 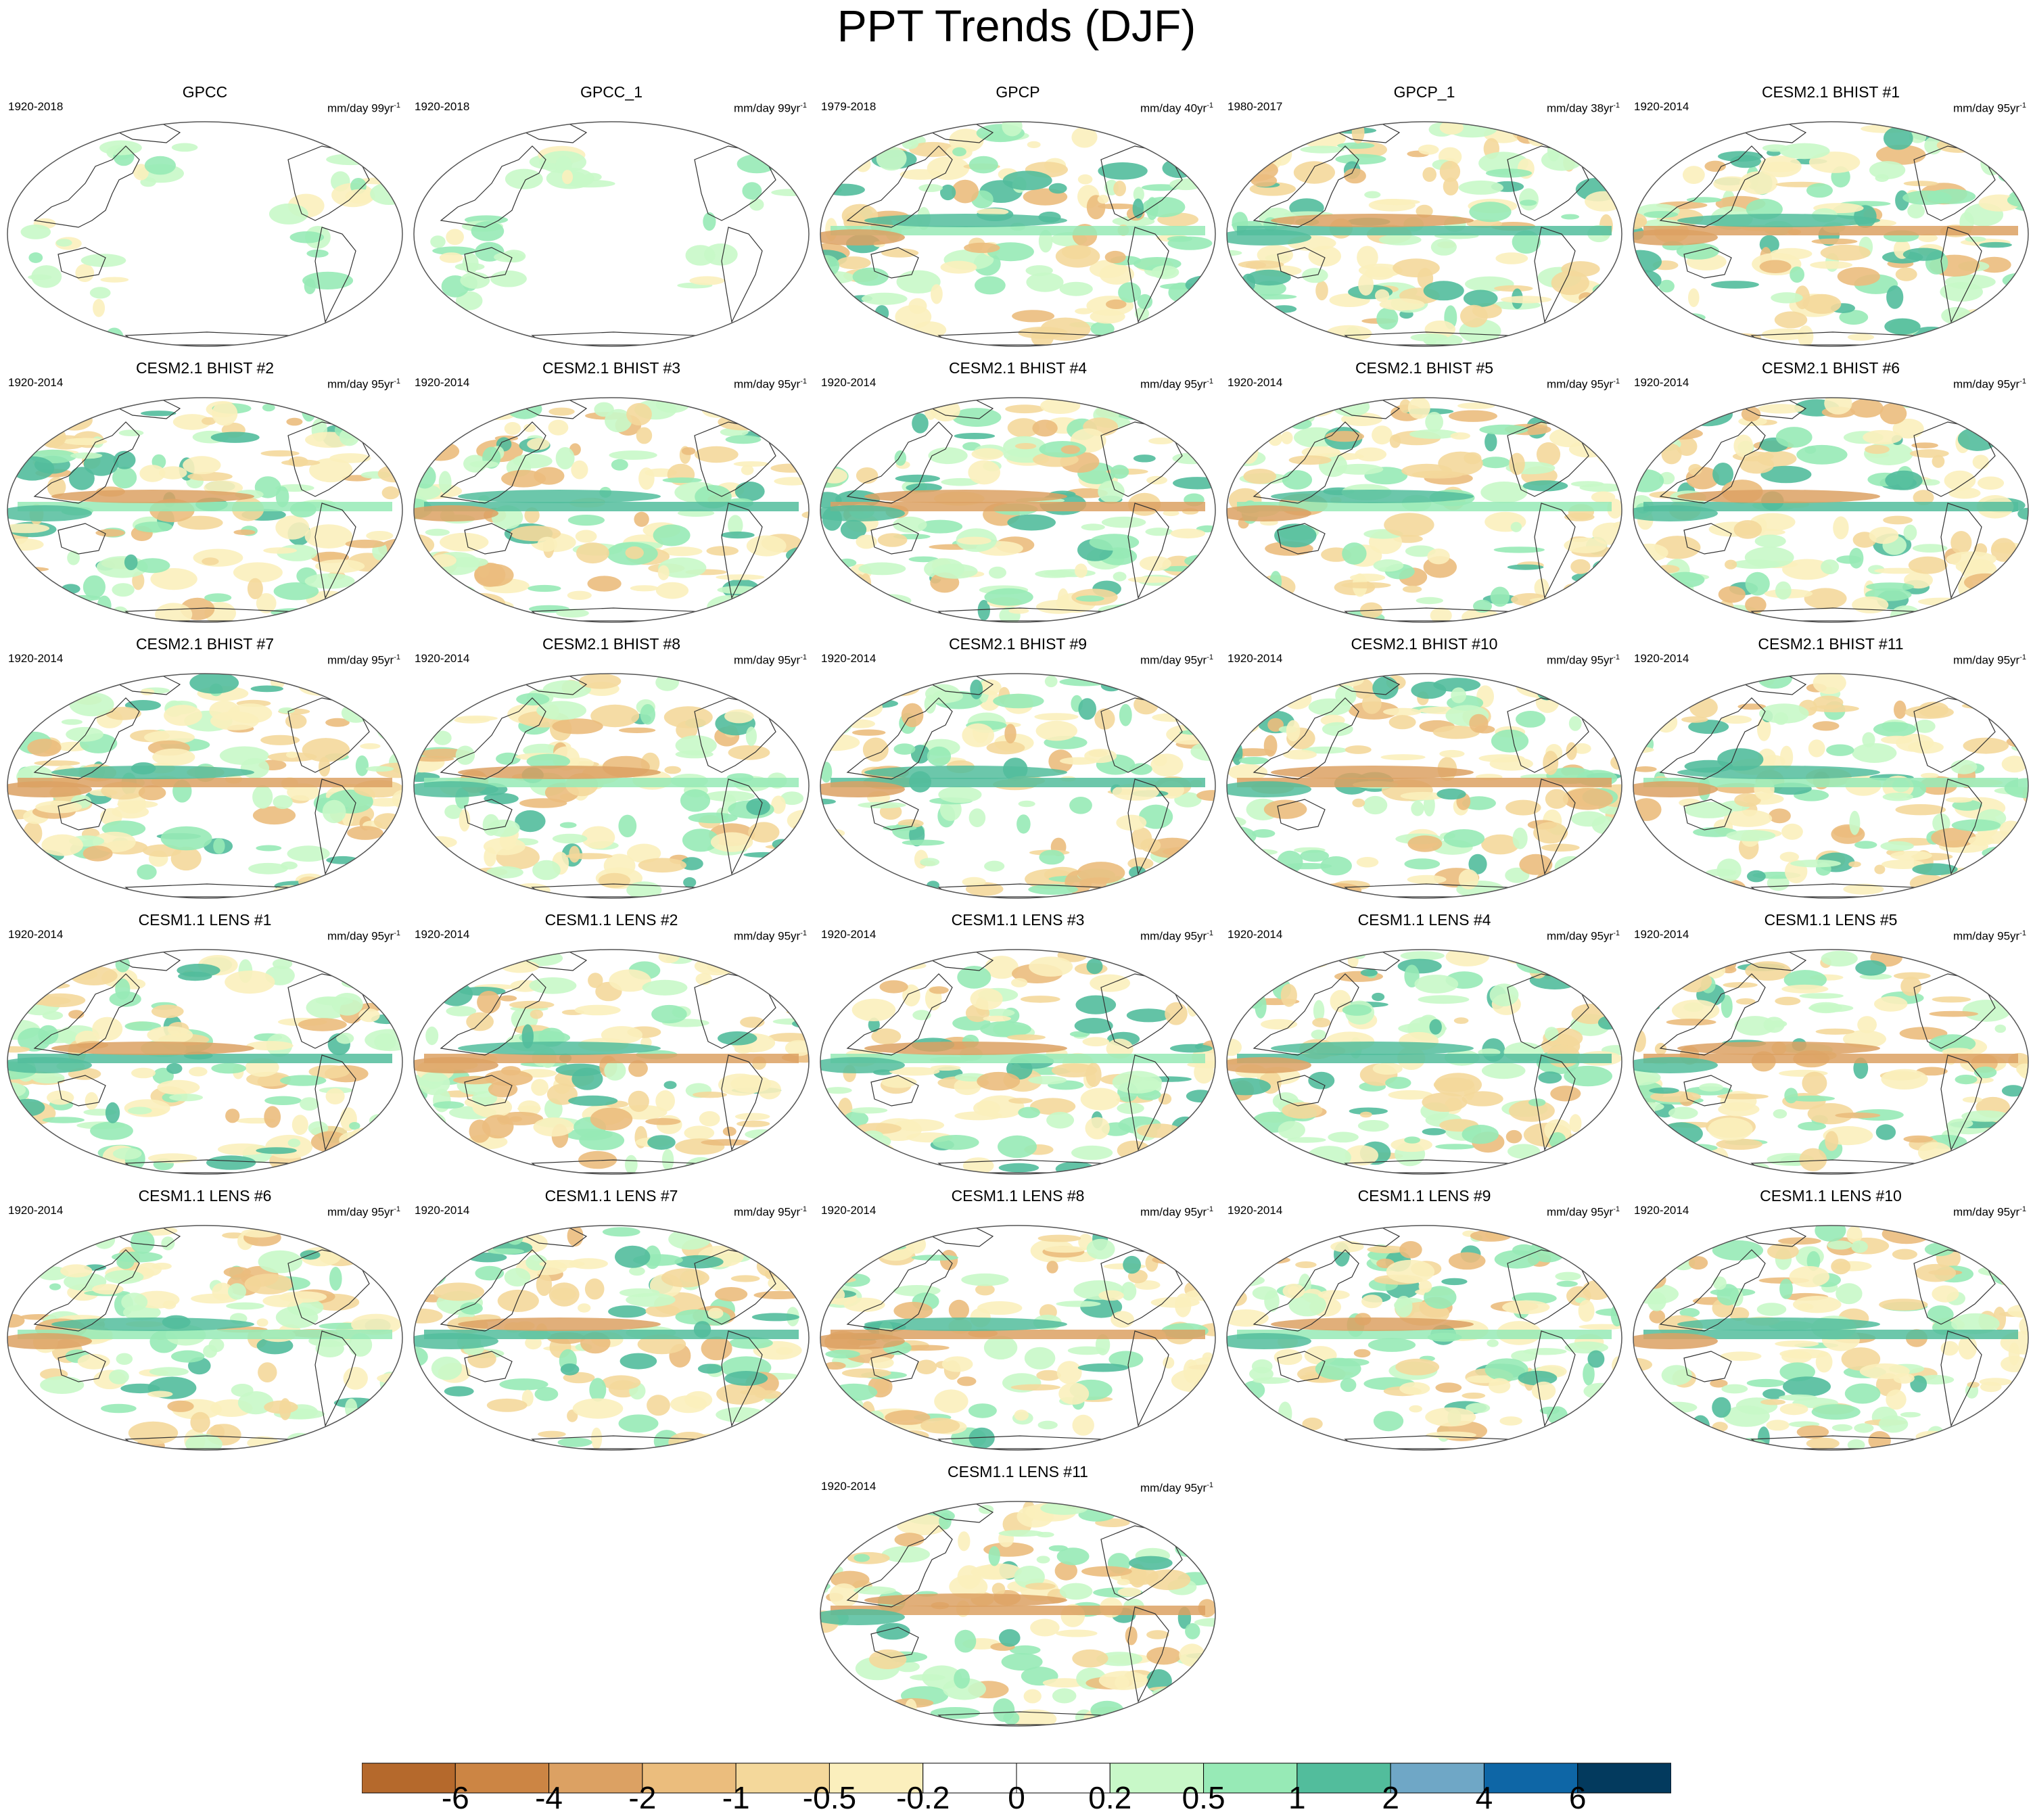 I want to click on colorbar-label: 0.2, so click(x=1110, y=1798).